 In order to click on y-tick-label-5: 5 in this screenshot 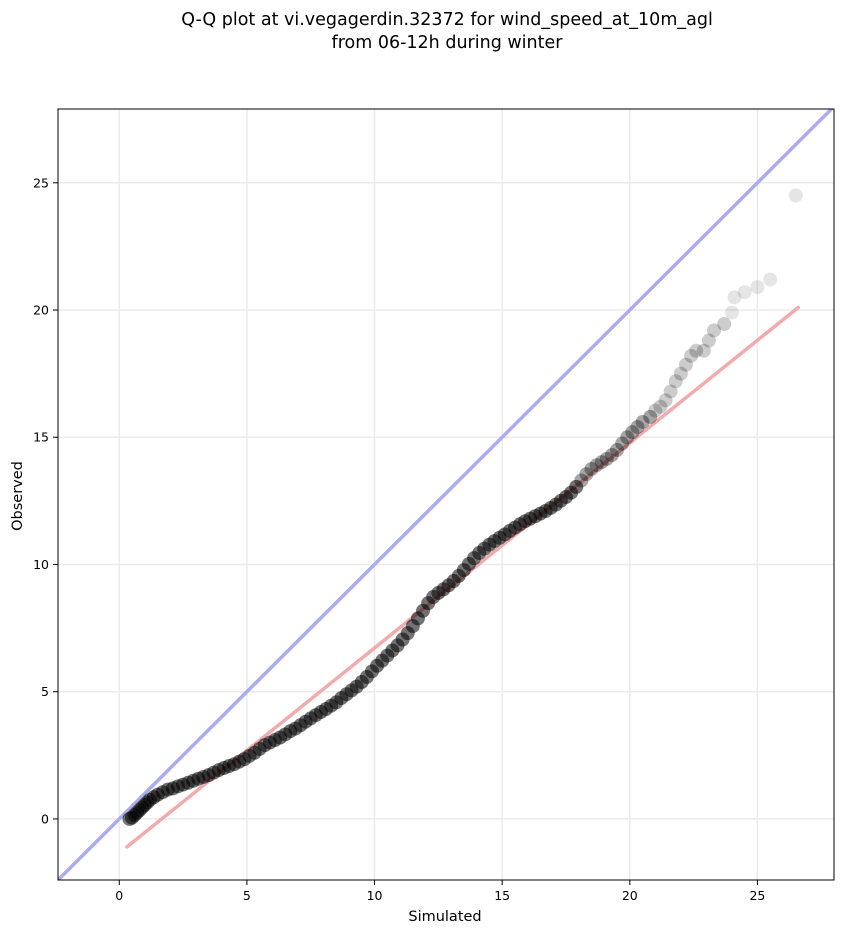, I will do `click(45, 691)`.